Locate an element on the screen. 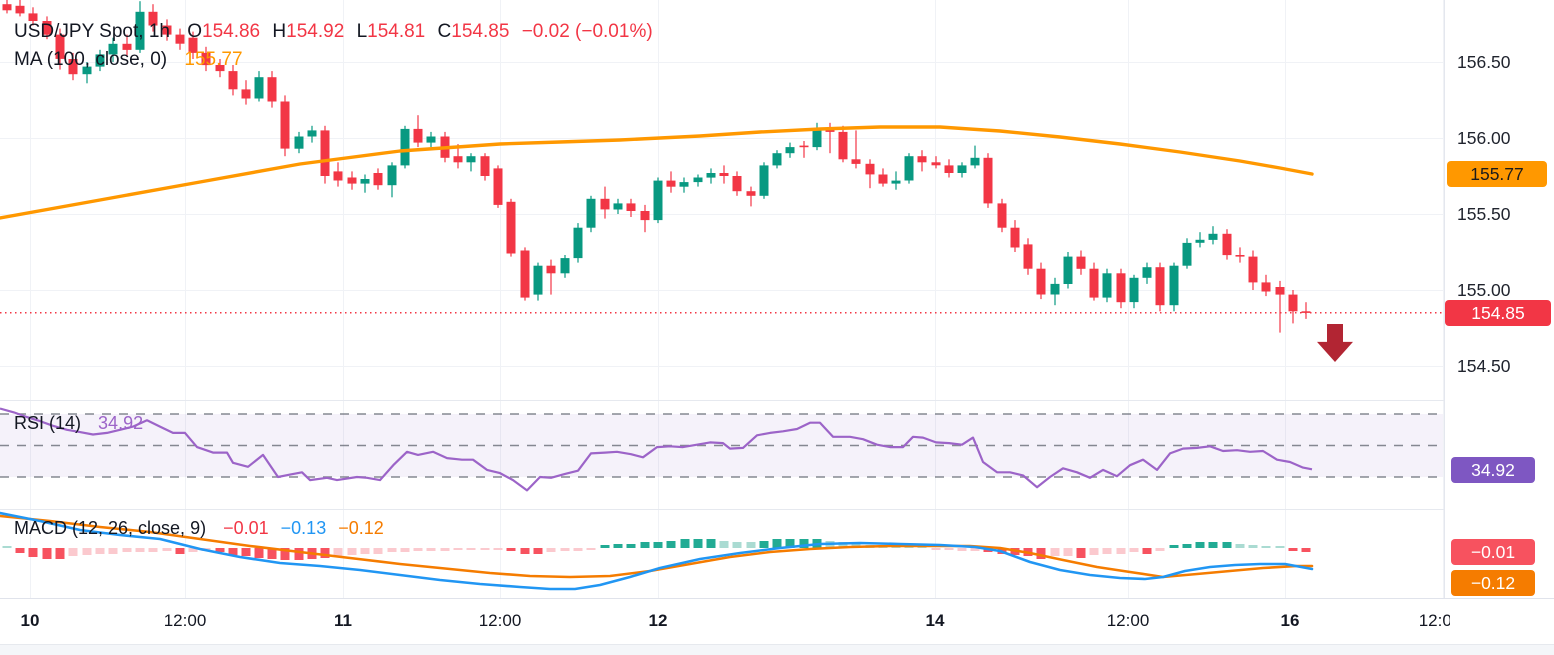 This screenshot has width=1554, height=655. time-axis-label: 16 is located at coordinates (1290, 620).